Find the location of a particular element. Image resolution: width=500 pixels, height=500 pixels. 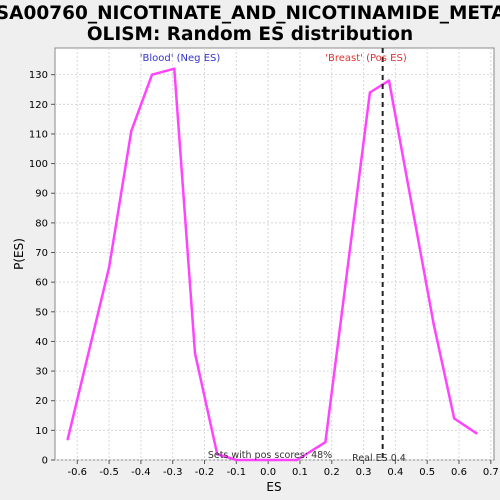

y-axis-ticks: 0 10 20 30 40 50 60 70 80 90 100 110 120 130 is located at coordinates (42, 268).